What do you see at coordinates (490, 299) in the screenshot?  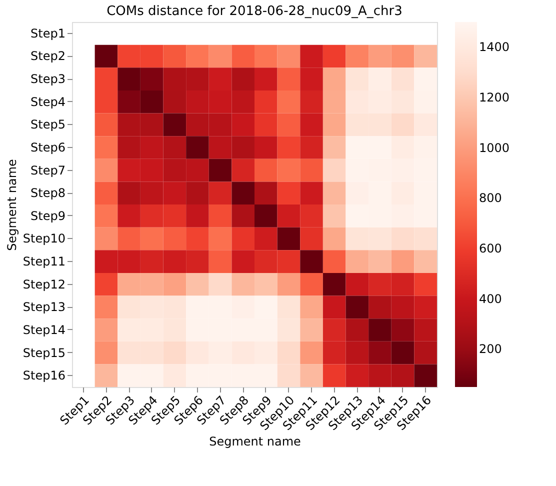 I see `color-bar-label: 400` at bounding box center [490, 299].